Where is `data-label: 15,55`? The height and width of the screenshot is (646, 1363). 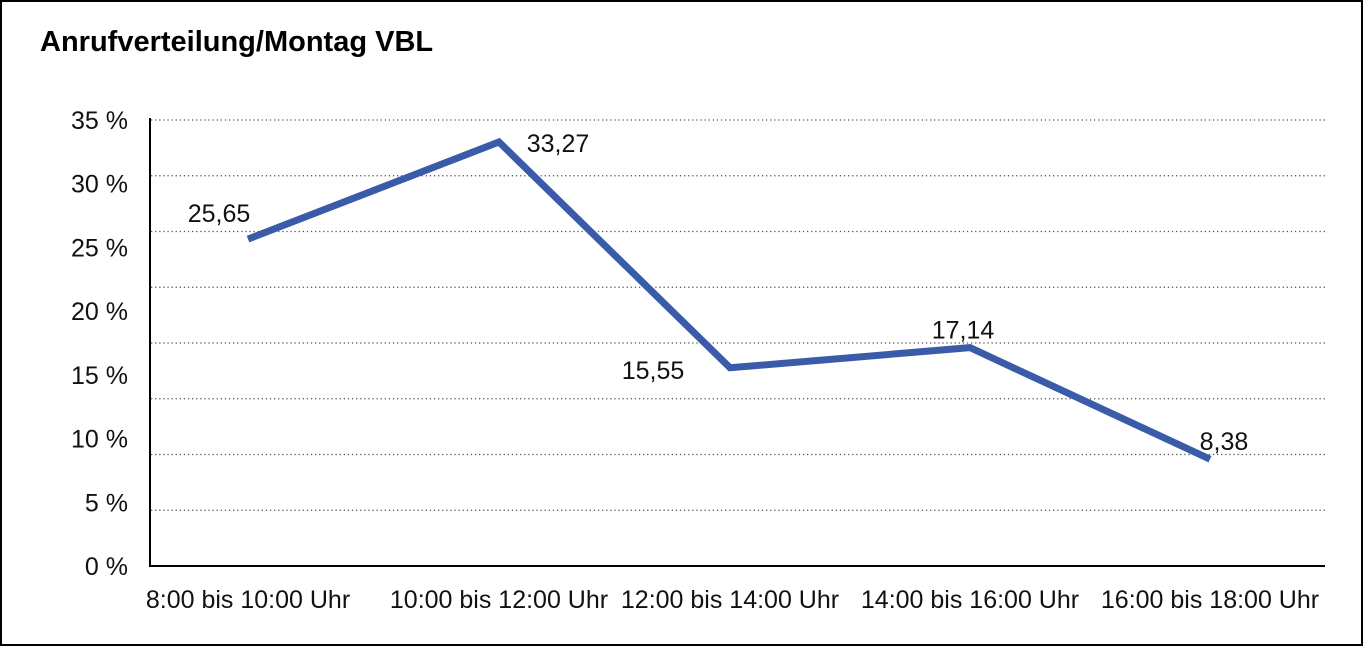
data-label: 15,55 is located at coordinates (653, 371).